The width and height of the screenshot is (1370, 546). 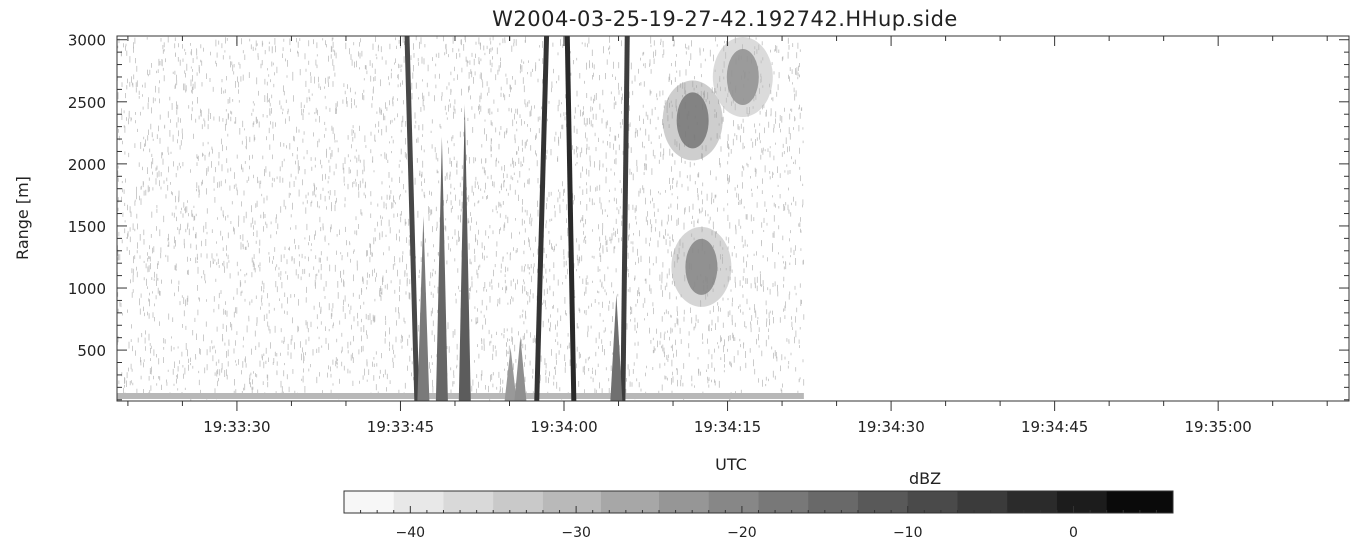 I want to click on colorbar-tick-label: −40, so click(x=411, y=533).